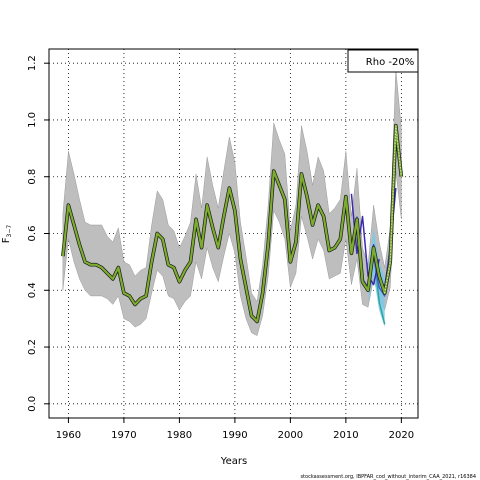 Image resolution: width=480 pixels, height=480 pixels. Describe the element at coordinates (32, 290) in the screenshot. I see `y-tick-label: 0.4` at that location.